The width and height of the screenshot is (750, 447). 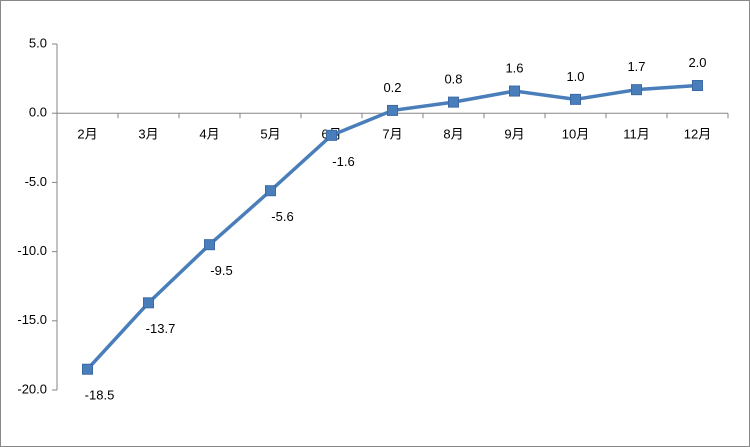 I want to click on x-tick-label: 8月, so click(x=453, y=134).